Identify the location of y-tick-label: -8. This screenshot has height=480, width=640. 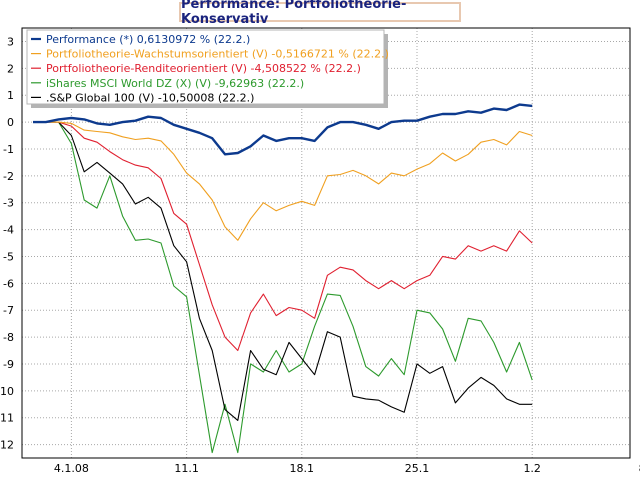
(8, 337).